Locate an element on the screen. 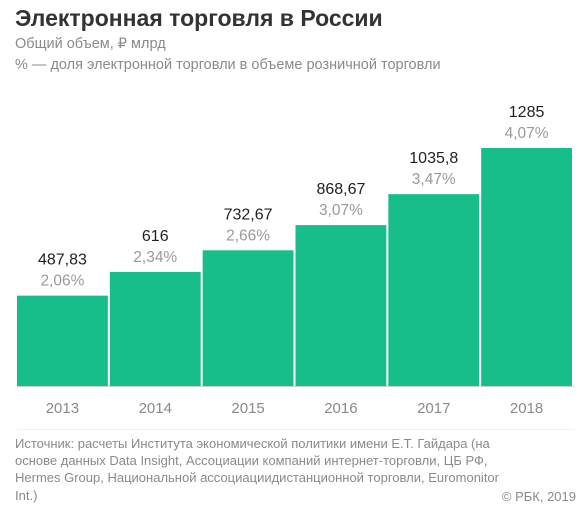  share-label-2016: 3,07% is located at coordinates (341, 210).